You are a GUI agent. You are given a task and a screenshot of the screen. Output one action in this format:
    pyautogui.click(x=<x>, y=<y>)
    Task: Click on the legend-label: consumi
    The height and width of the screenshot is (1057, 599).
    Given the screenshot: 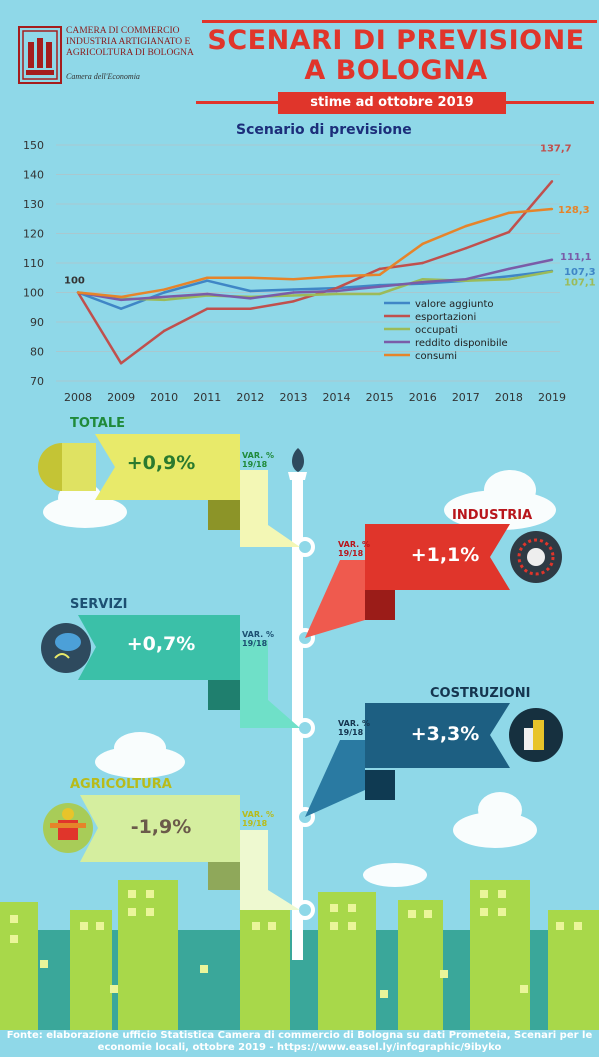 What is the action you would take?
    pyautogui.click(x=436, y=356)
    